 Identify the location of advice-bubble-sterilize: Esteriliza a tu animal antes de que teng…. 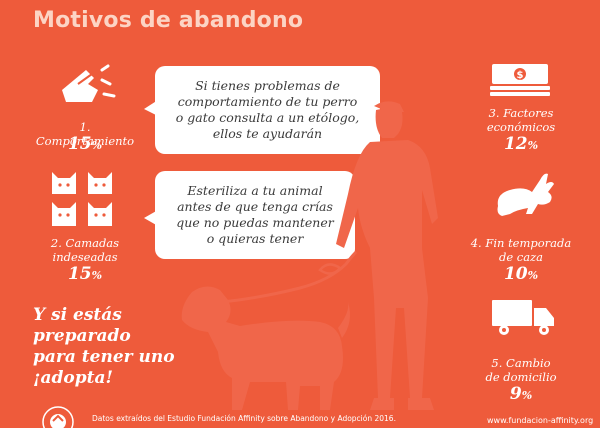
(255, 215).